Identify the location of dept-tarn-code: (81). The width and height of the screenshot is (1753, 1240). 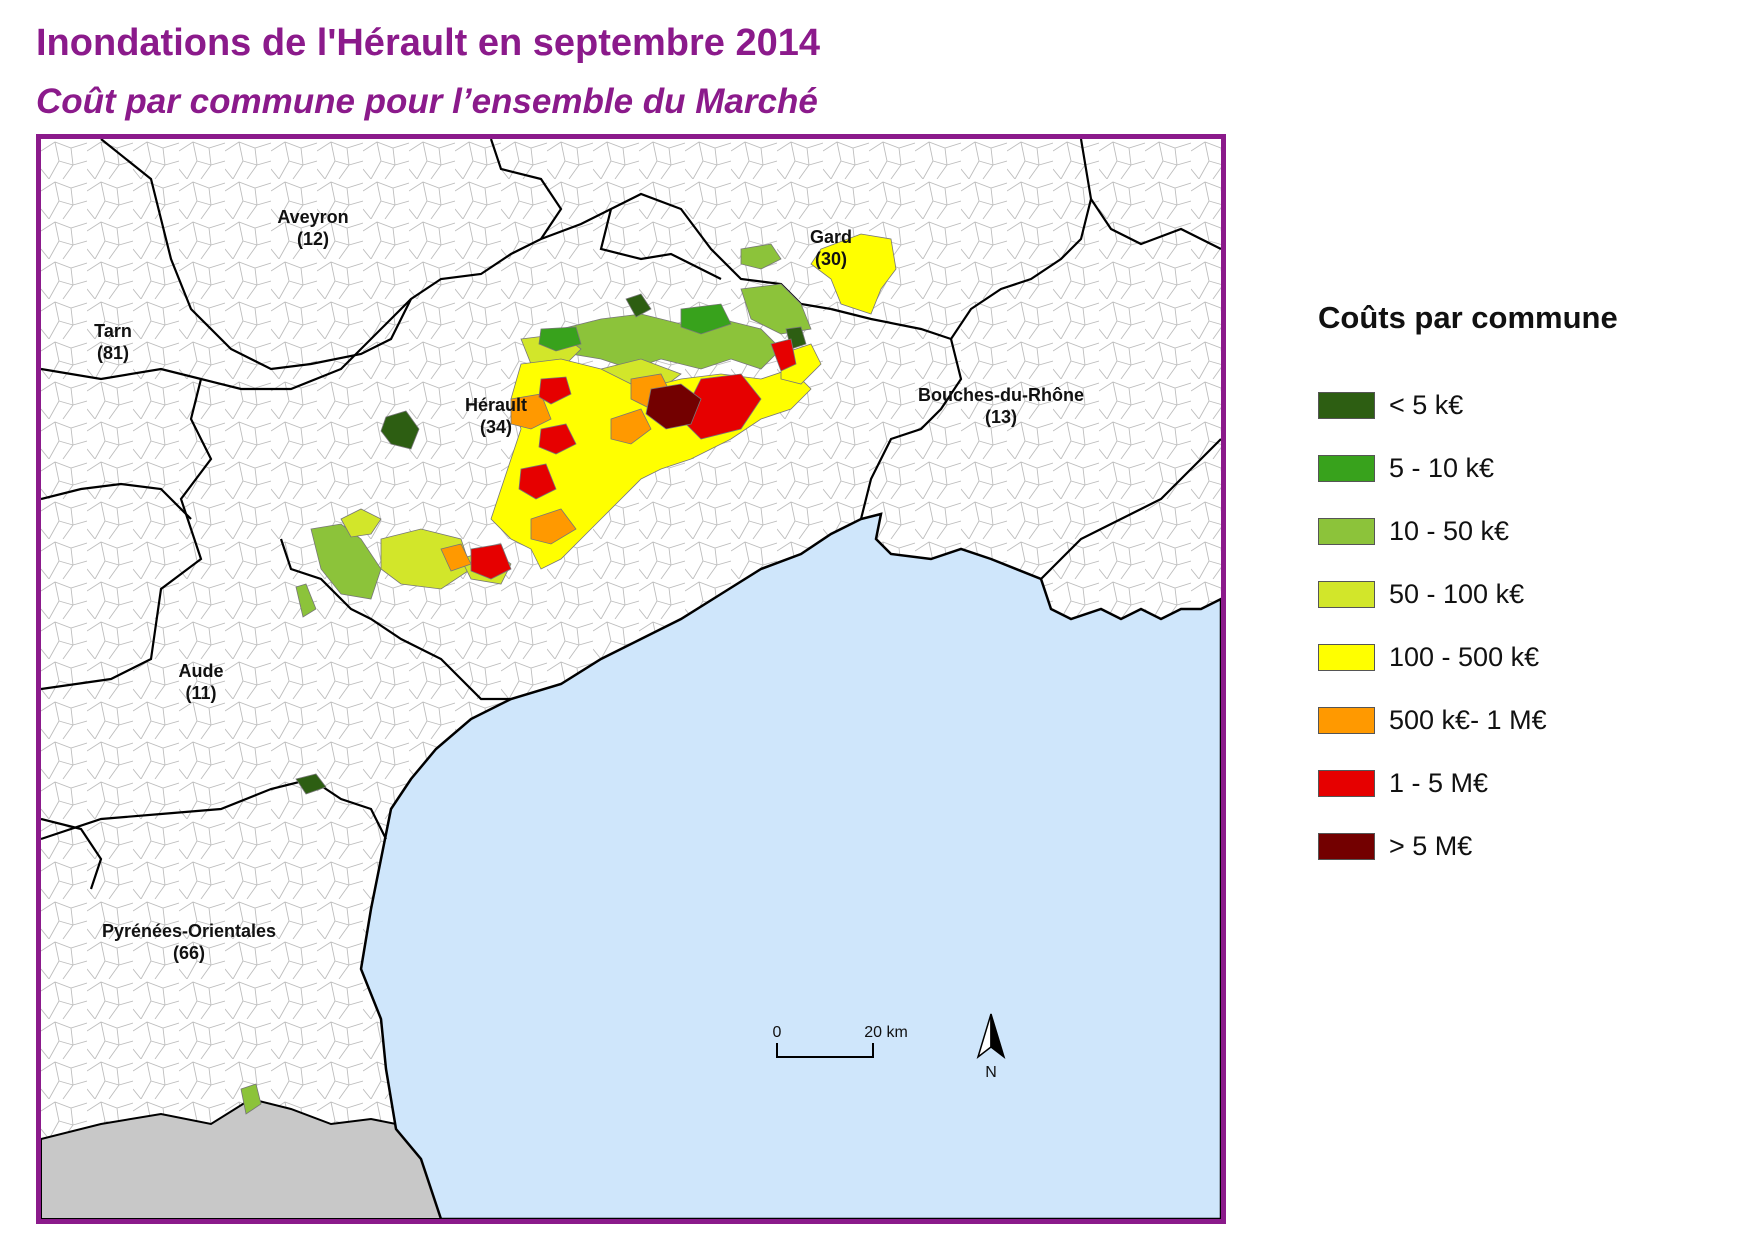
(113, 353).